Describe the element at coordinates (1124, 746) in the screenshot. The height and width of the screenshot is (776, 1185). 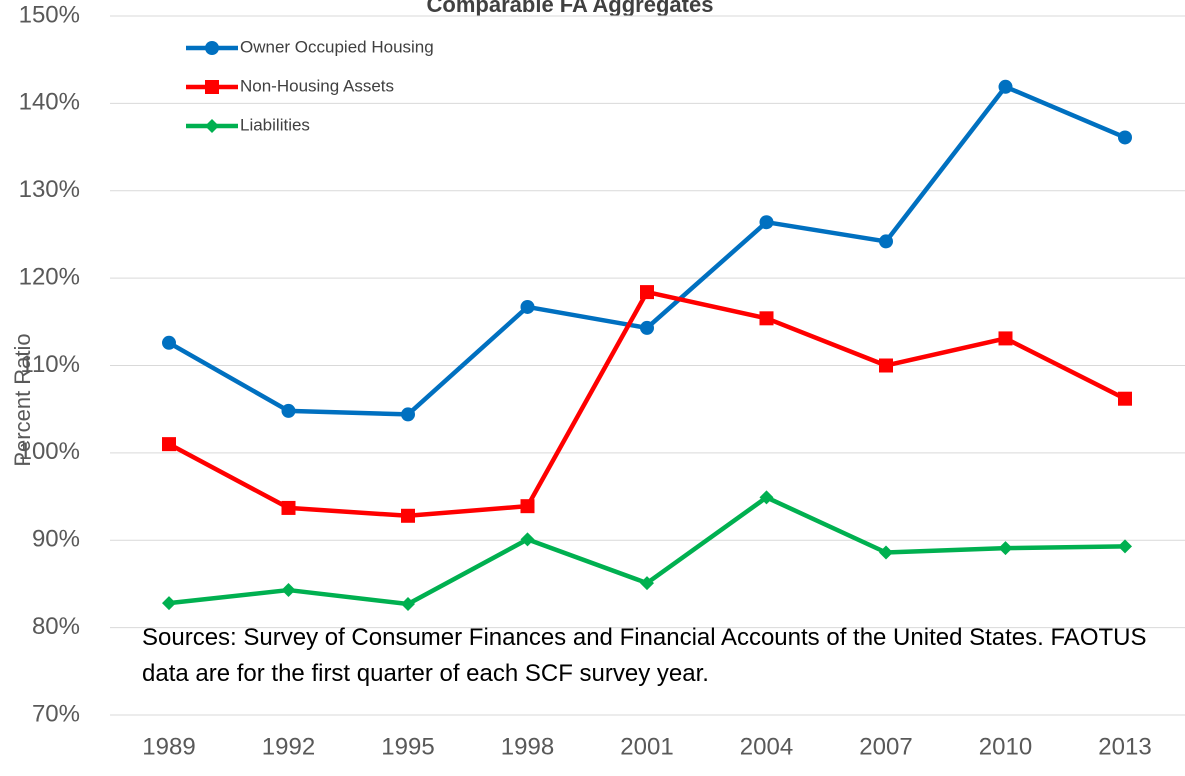
I see `x-tick-label: 2013` at that location.